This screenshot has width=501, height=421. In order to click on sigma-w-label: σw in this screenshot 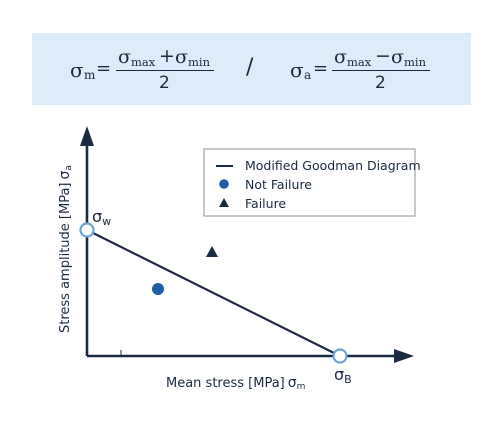, I will do `click(101, 217)`.